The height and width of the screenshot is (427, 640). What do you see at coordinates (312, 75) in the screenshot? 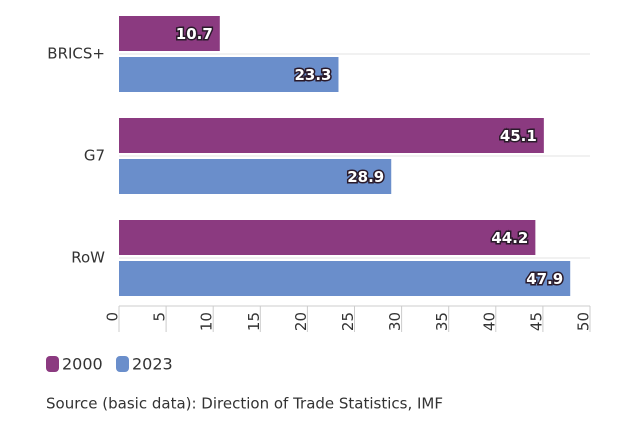
I see `value-label: 23.3` at bounding box center [312, 75].